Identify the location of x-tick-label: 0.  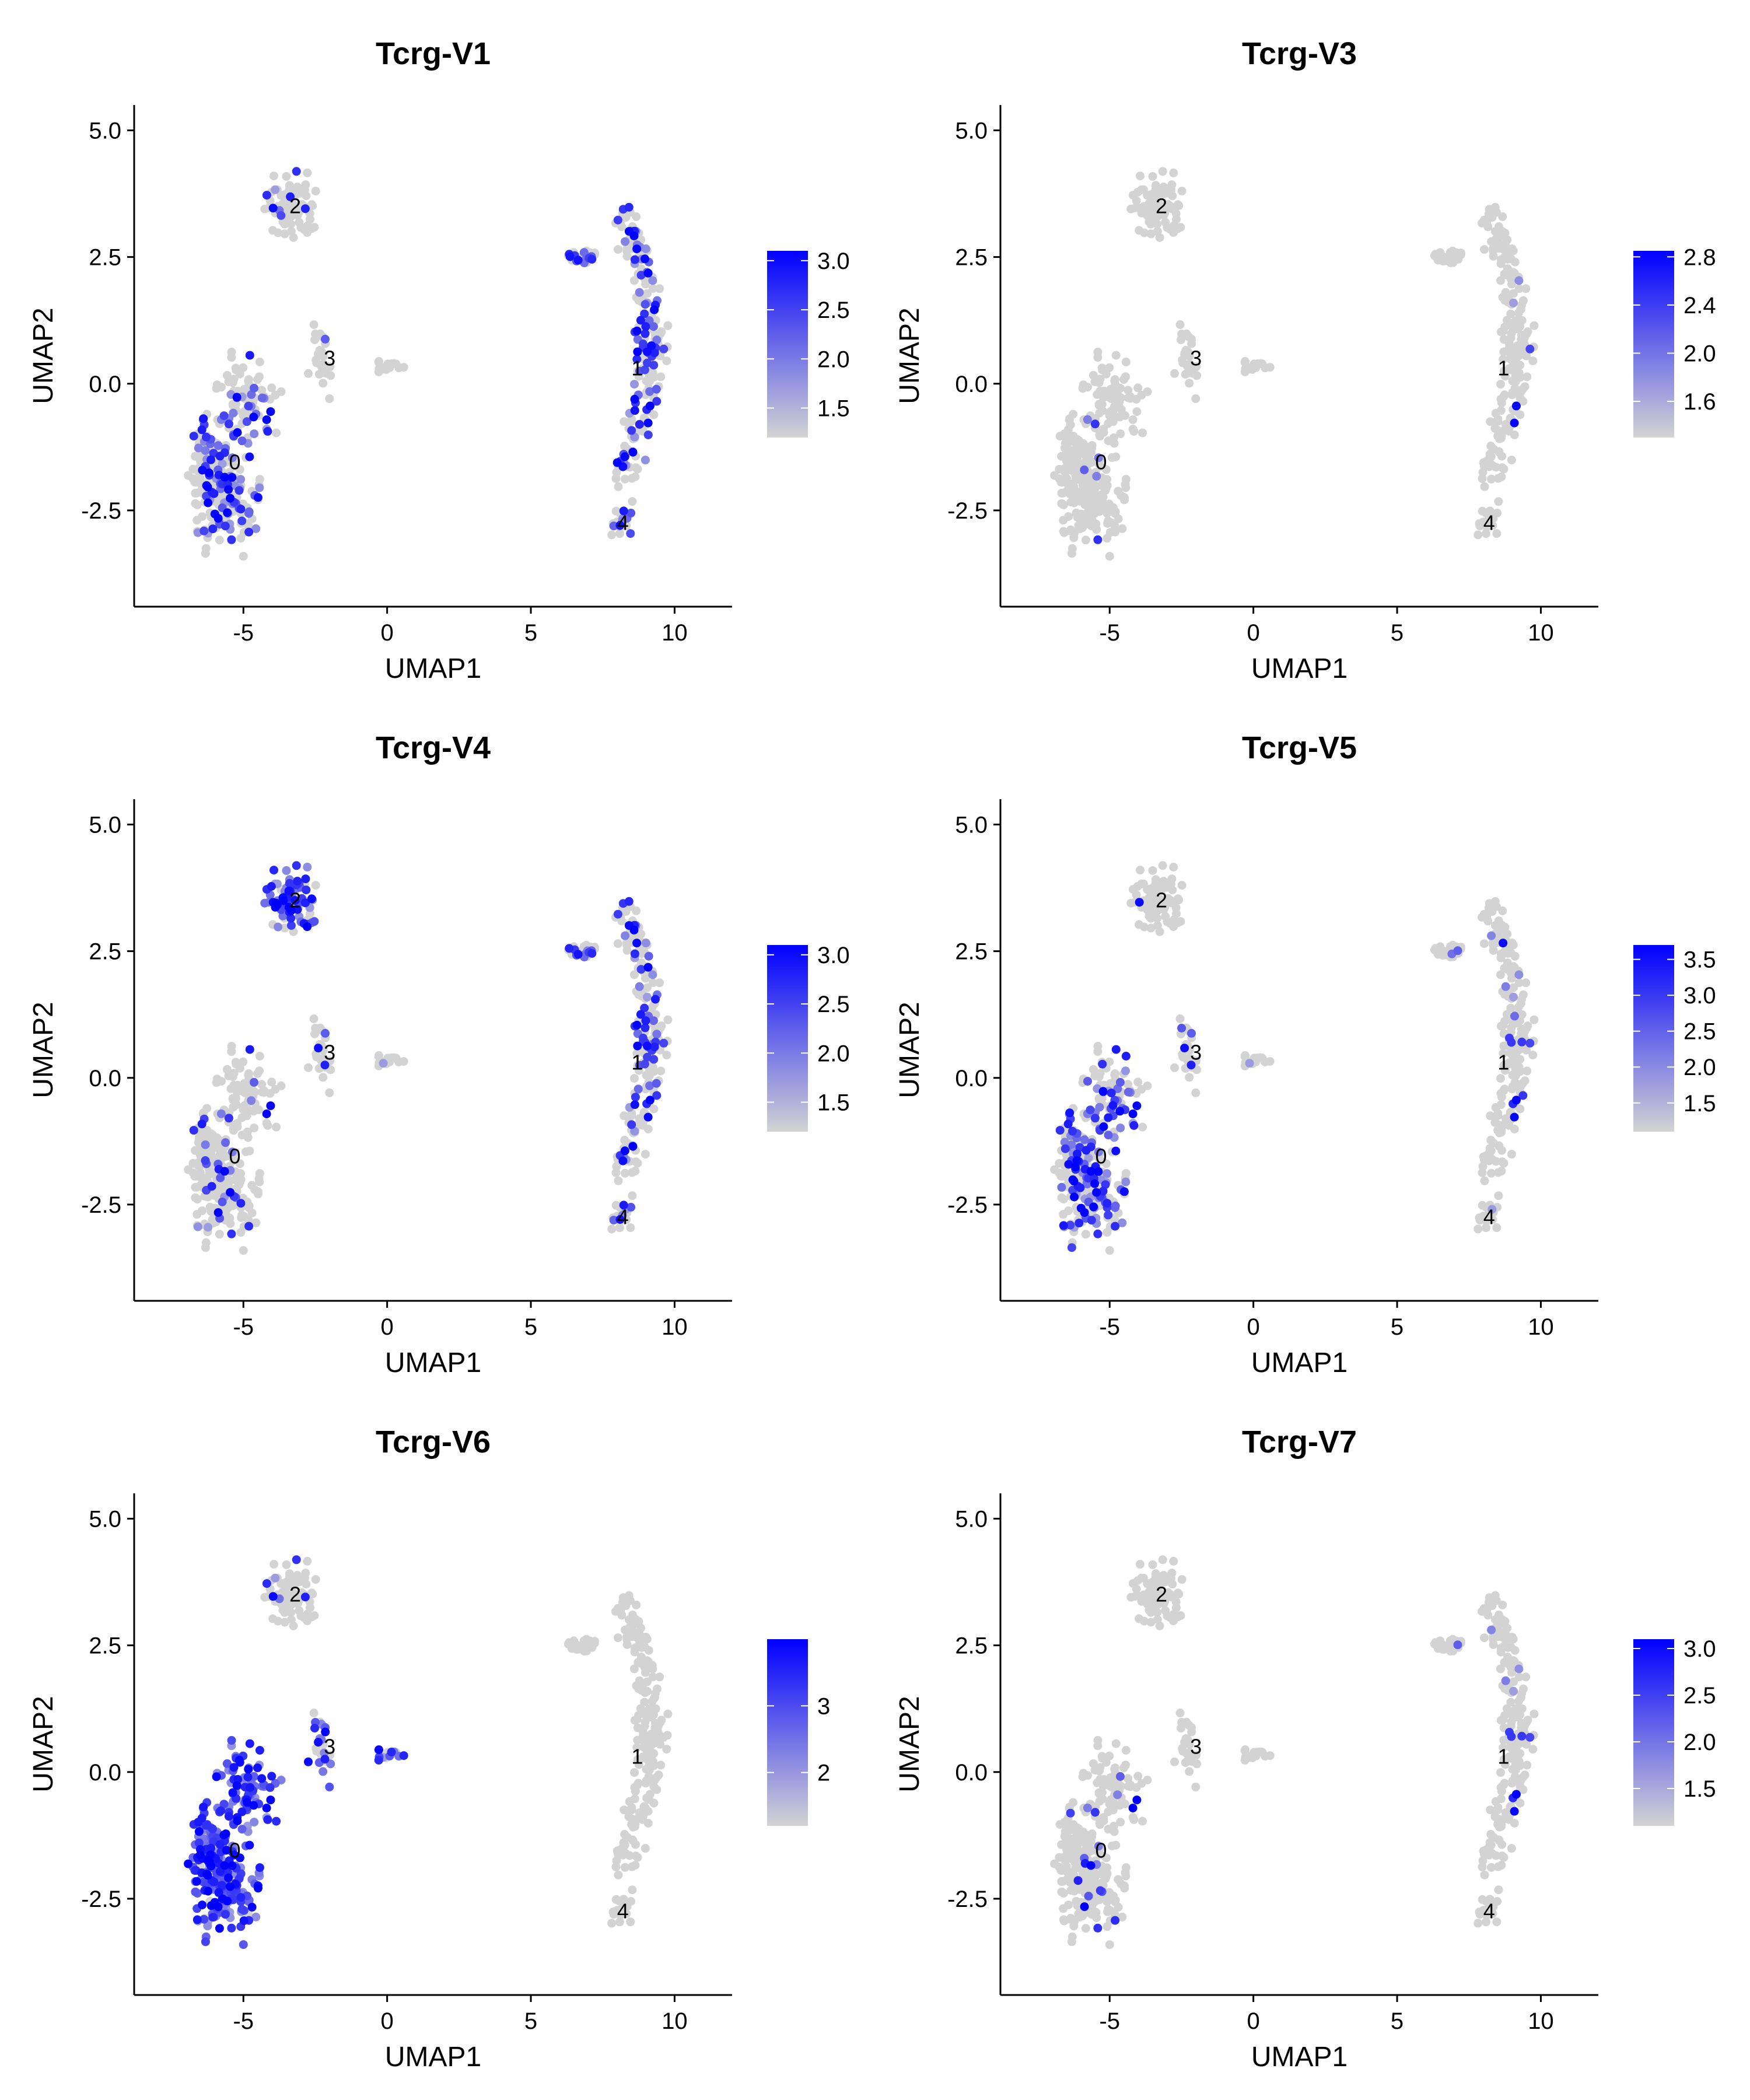
(387, 1327).